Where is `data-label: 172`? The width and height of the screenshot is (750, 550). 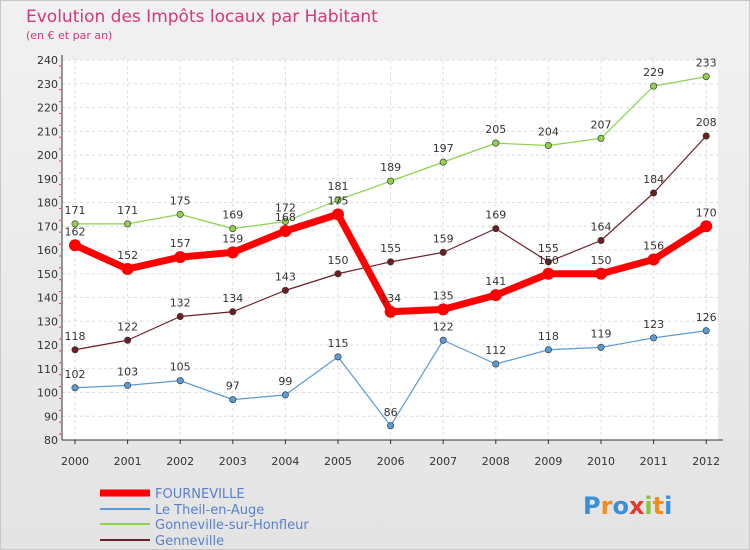
data-label: 172 is located at coordinates (285, 208).